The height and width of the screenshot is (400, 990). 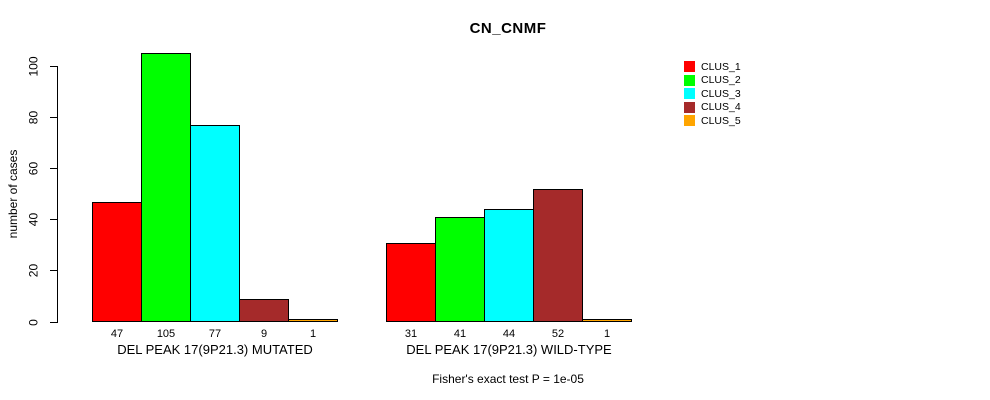 I want to click on legend-item: CLUS_1, so click(x=712, y=67).